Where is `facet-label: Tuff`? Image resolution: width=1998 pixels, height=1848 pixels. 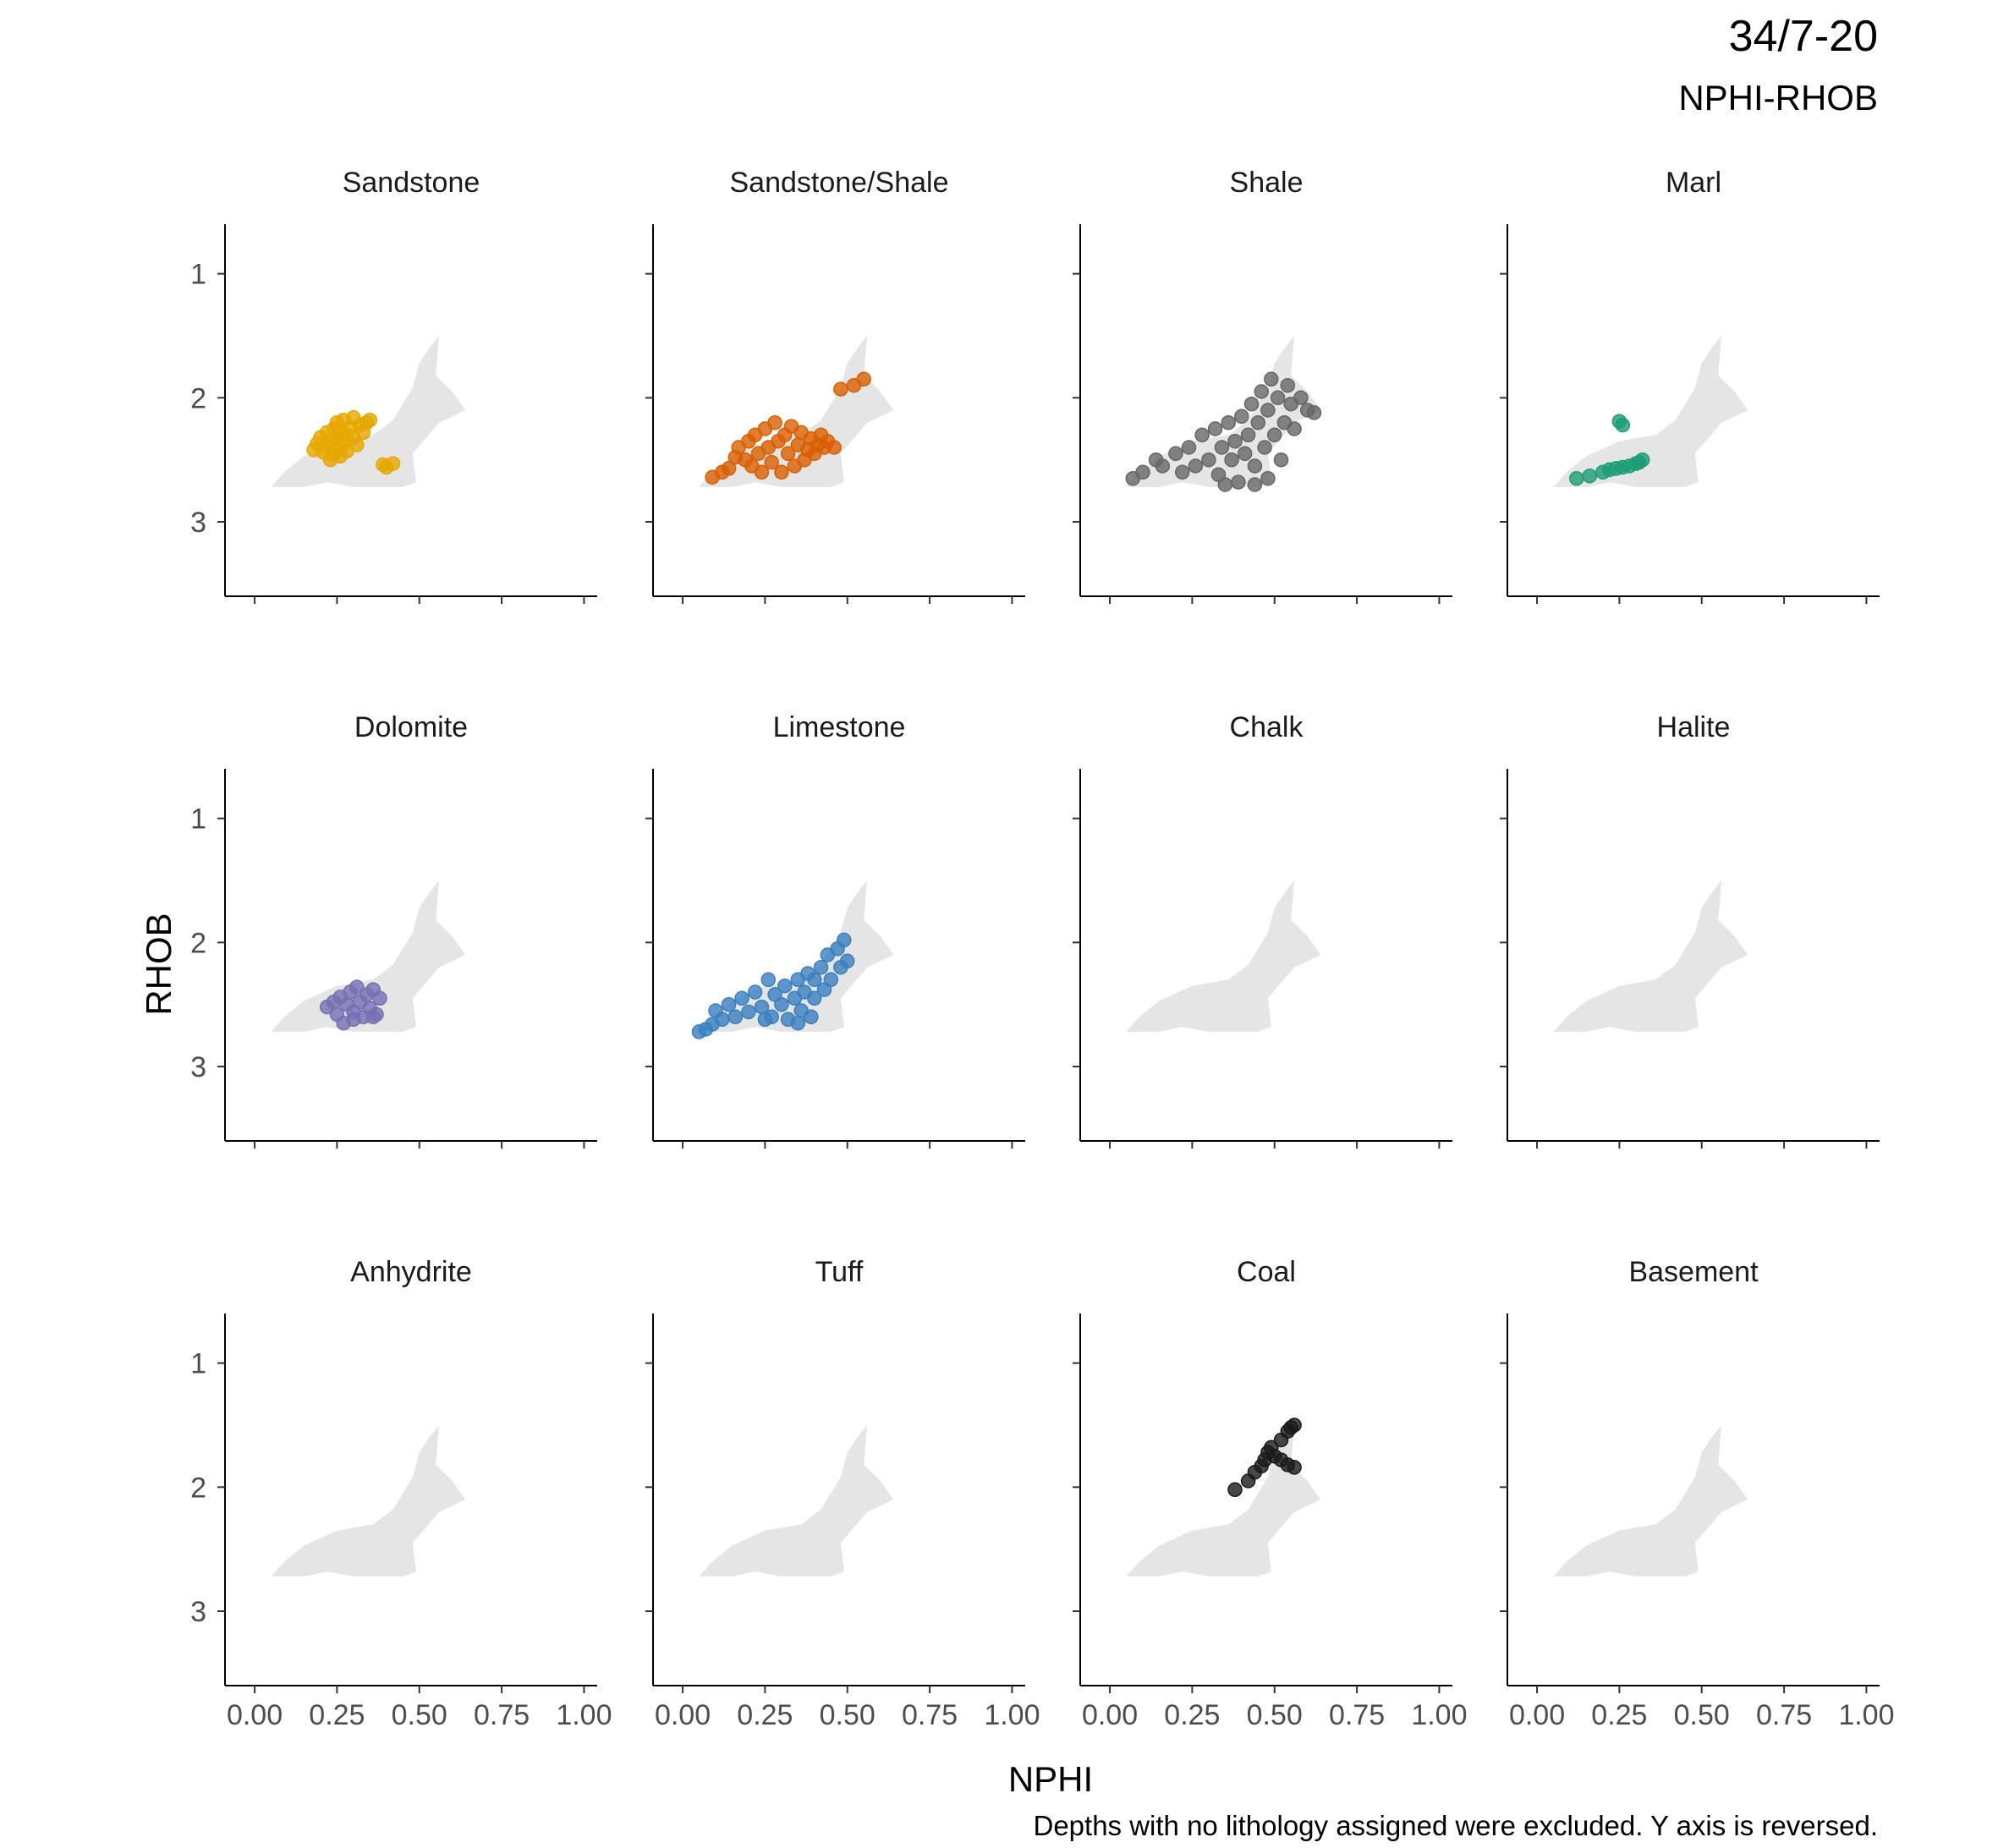 facet-label: Tuff is located at coordinates (839, 1272).